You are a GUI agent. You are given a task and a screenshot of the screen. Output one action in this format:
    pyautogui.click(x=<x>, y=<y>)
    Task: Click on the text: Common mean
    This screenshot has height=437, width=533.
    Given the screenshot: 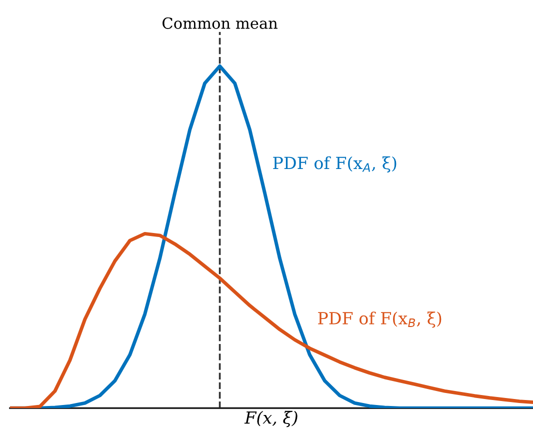 What is the action you would take?
    pyautogui.click(x=220, y=23)
    